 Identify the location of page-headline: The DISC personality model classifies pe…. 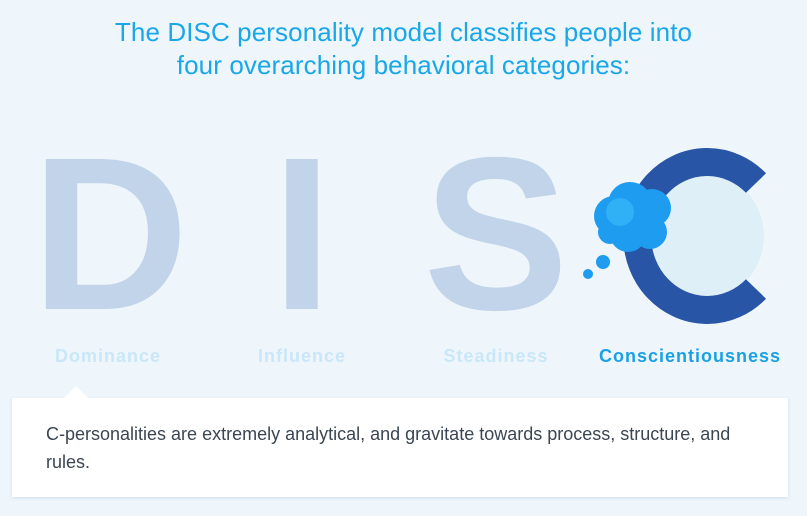
(403, 49).